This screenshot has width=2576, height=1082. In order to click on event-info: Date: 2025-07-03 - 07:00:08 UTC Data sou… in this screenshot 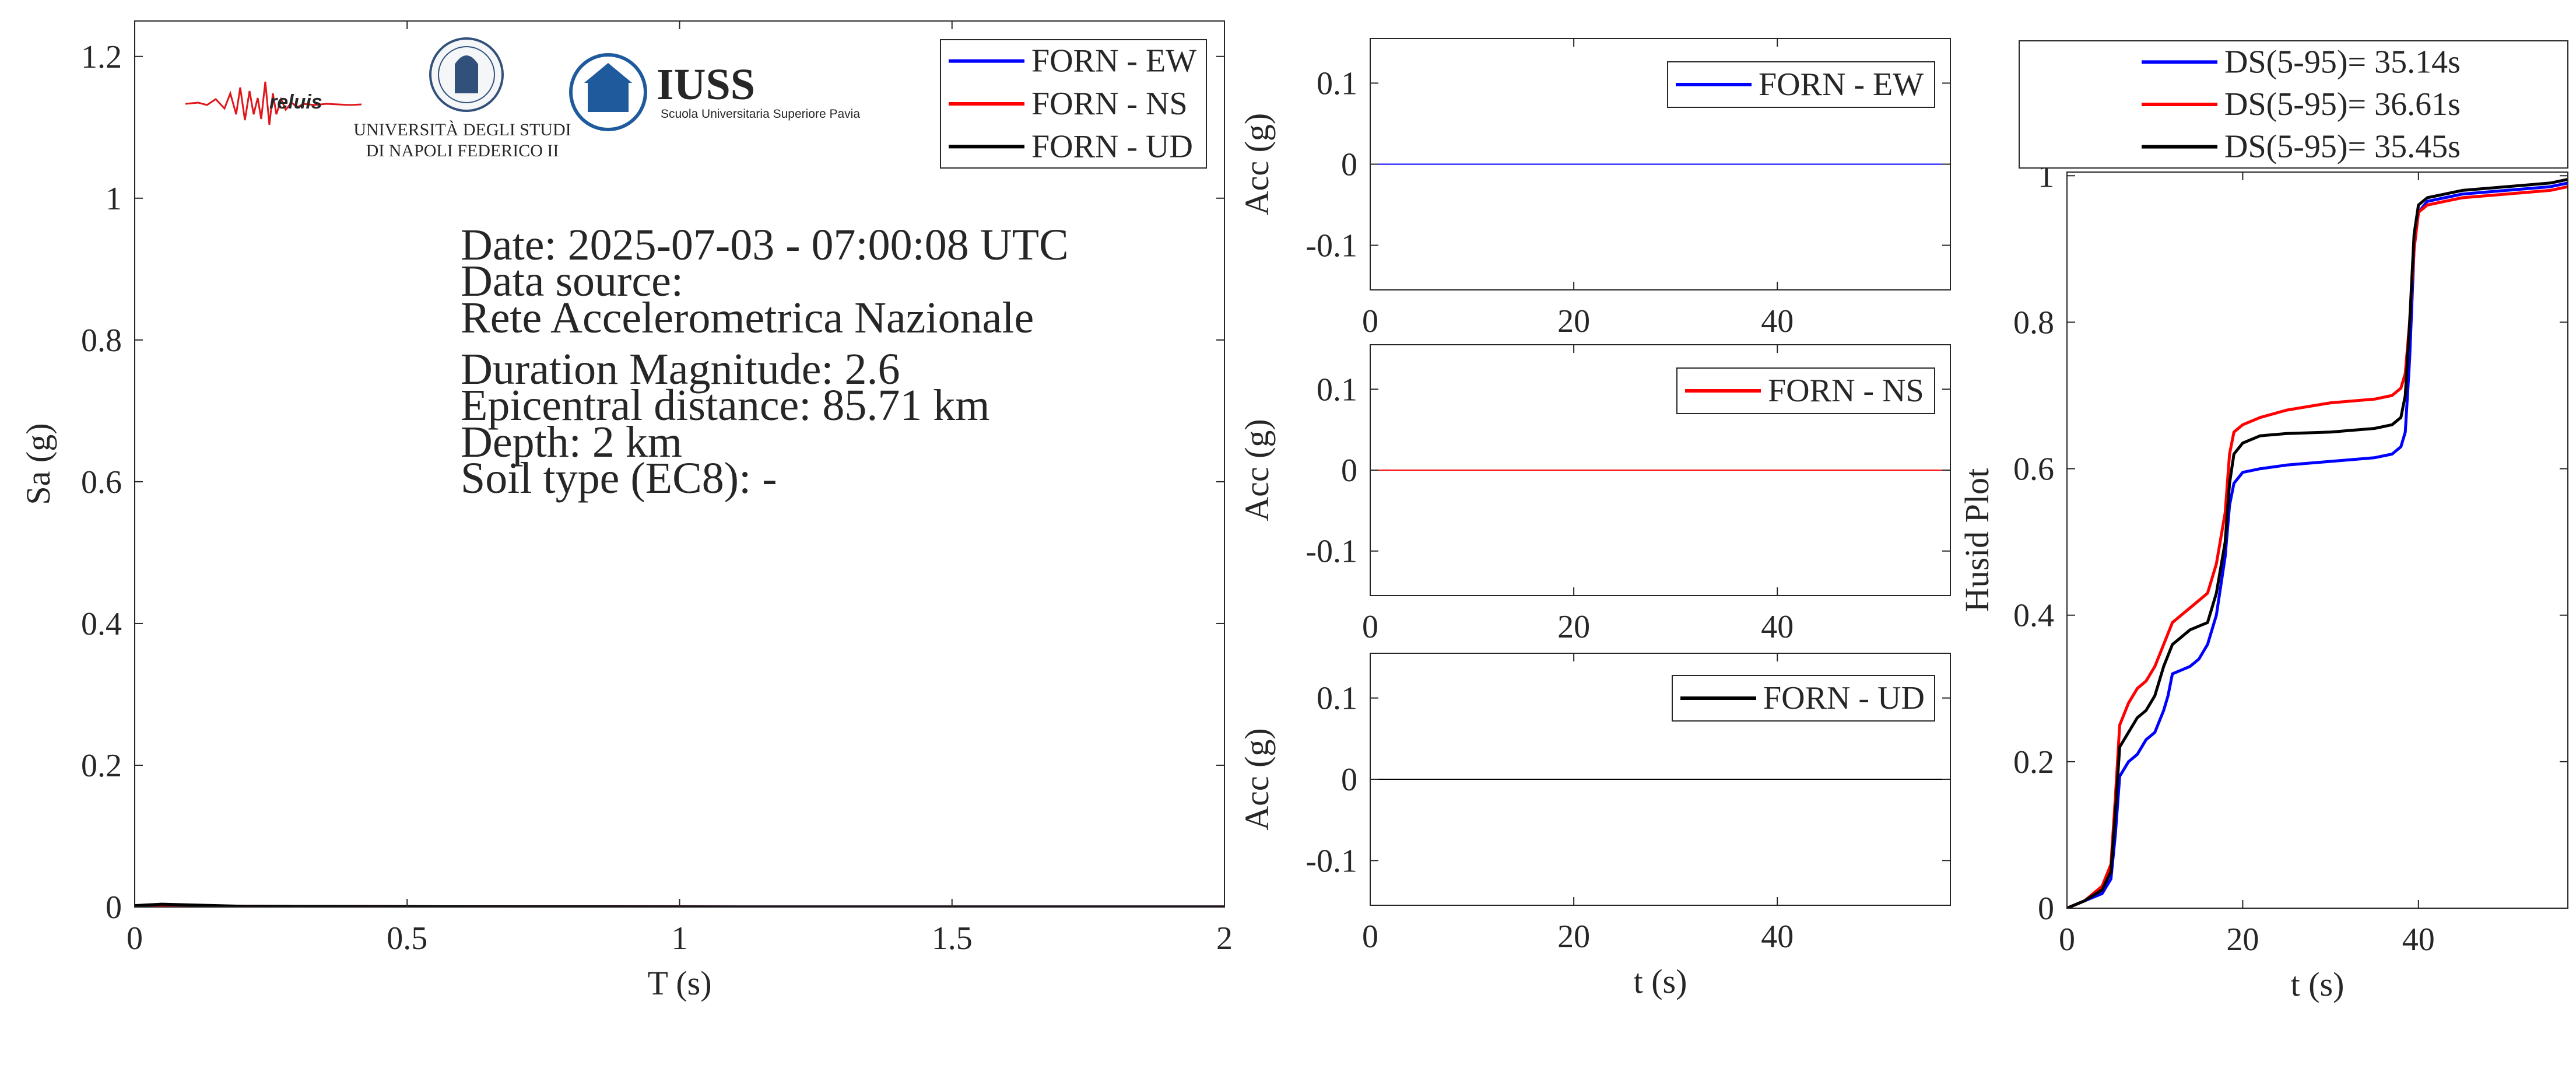, I will do `click(765, 362)`.